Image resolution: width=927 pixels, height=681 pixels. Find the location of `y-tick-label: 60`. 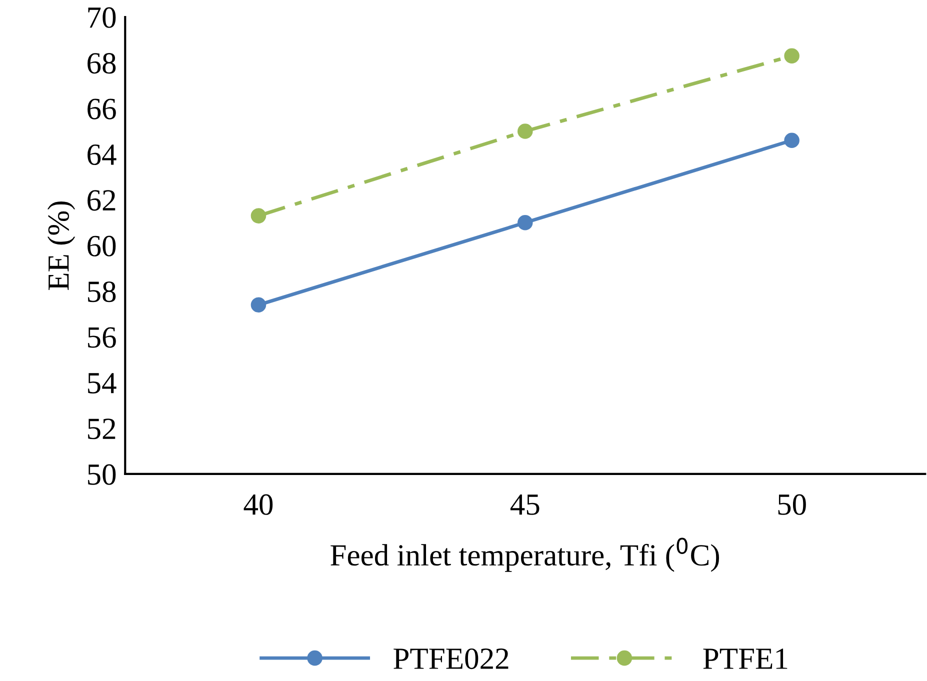

y-tick-label: 60 is located at coordinates (102, 246).